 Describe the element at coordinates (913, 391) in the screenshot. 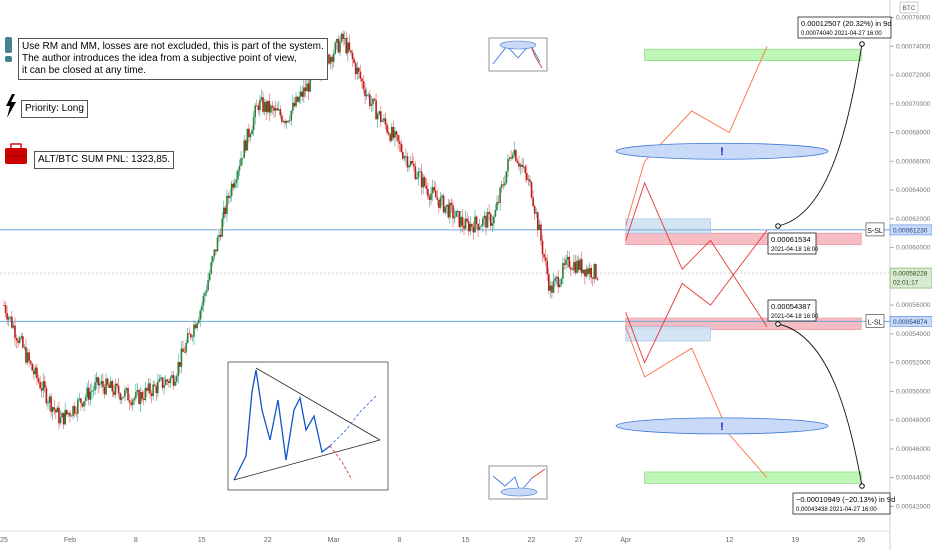

I see `price-tick-label: 0.00050000` at that location.